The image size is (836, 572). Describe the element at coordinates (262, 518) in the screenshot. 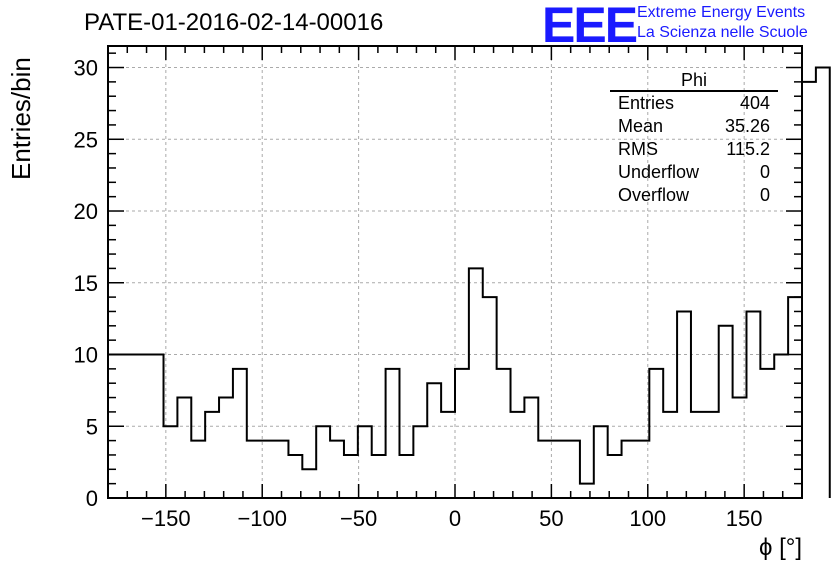

I see `x-tick-label: −100` at that location.